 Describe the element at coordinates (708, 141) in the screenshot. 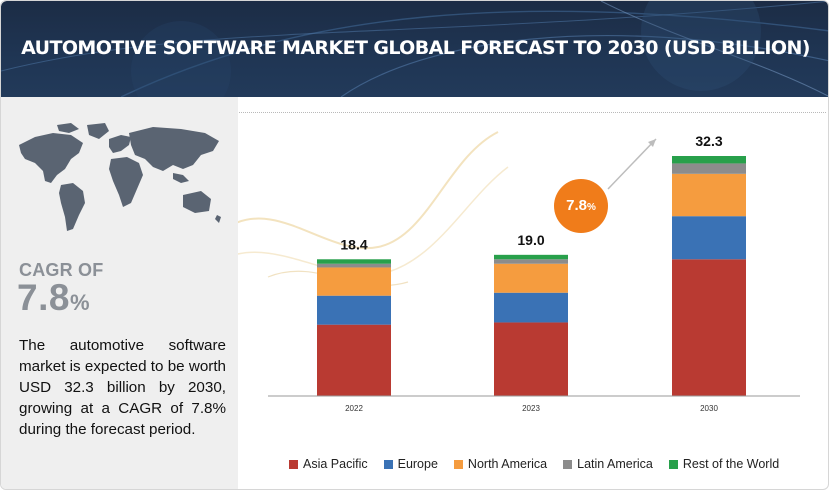

I see `total-label-2030: 32.3` at that location.